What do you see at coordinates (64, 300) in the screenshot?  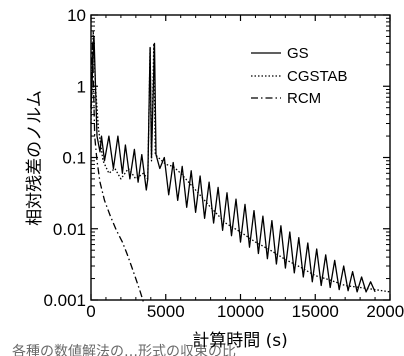 I see `y-tick-label: 0.001` at bounding box center [64, 300].